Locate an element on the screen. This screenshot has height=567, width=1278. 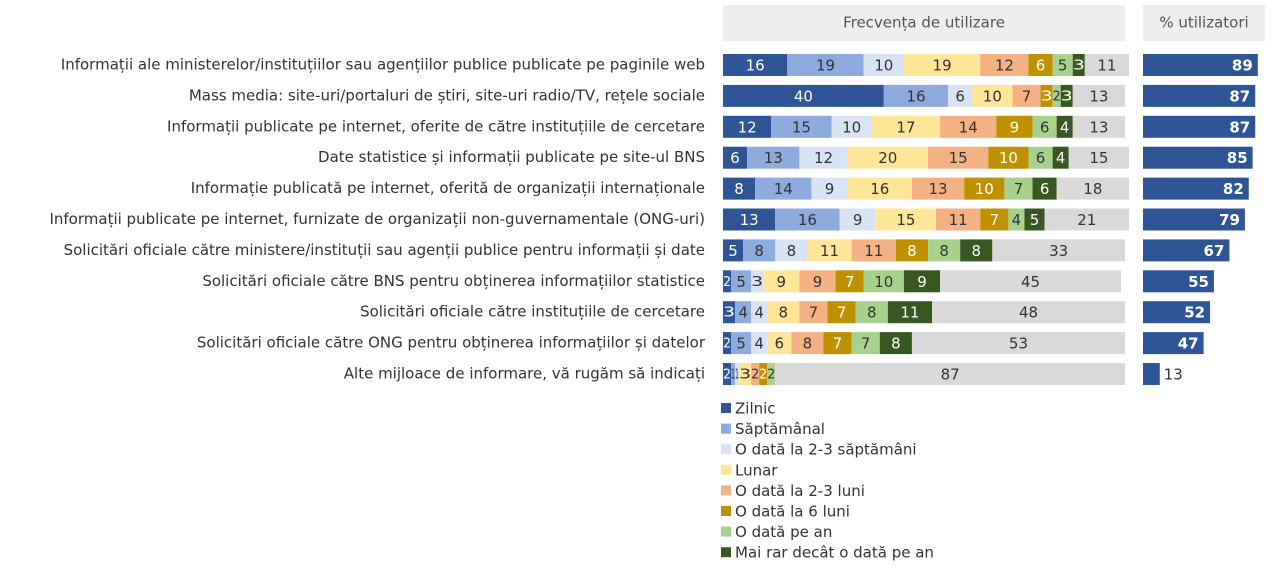
value-label: 48 is located at coordinates (1028, 313).